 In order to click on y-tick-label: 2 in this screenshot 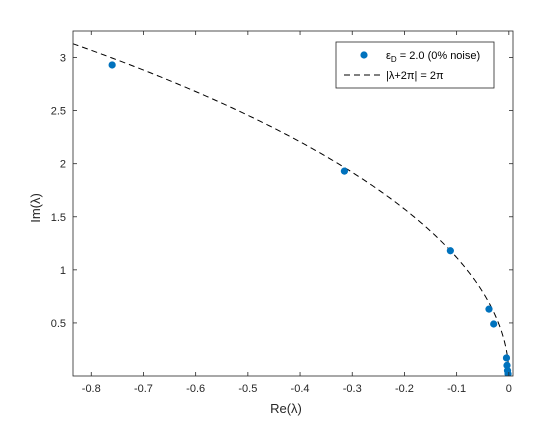, I will do `click(63, 165)`.